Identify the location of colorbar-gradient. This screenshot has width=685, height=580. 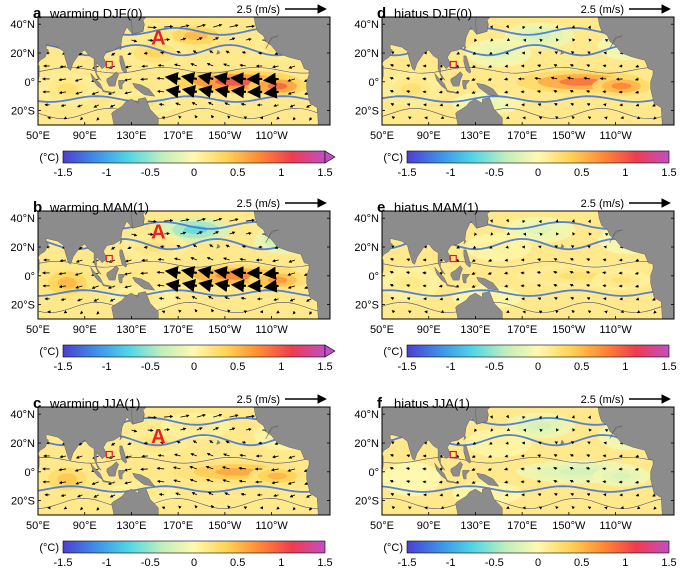
(538, 157).